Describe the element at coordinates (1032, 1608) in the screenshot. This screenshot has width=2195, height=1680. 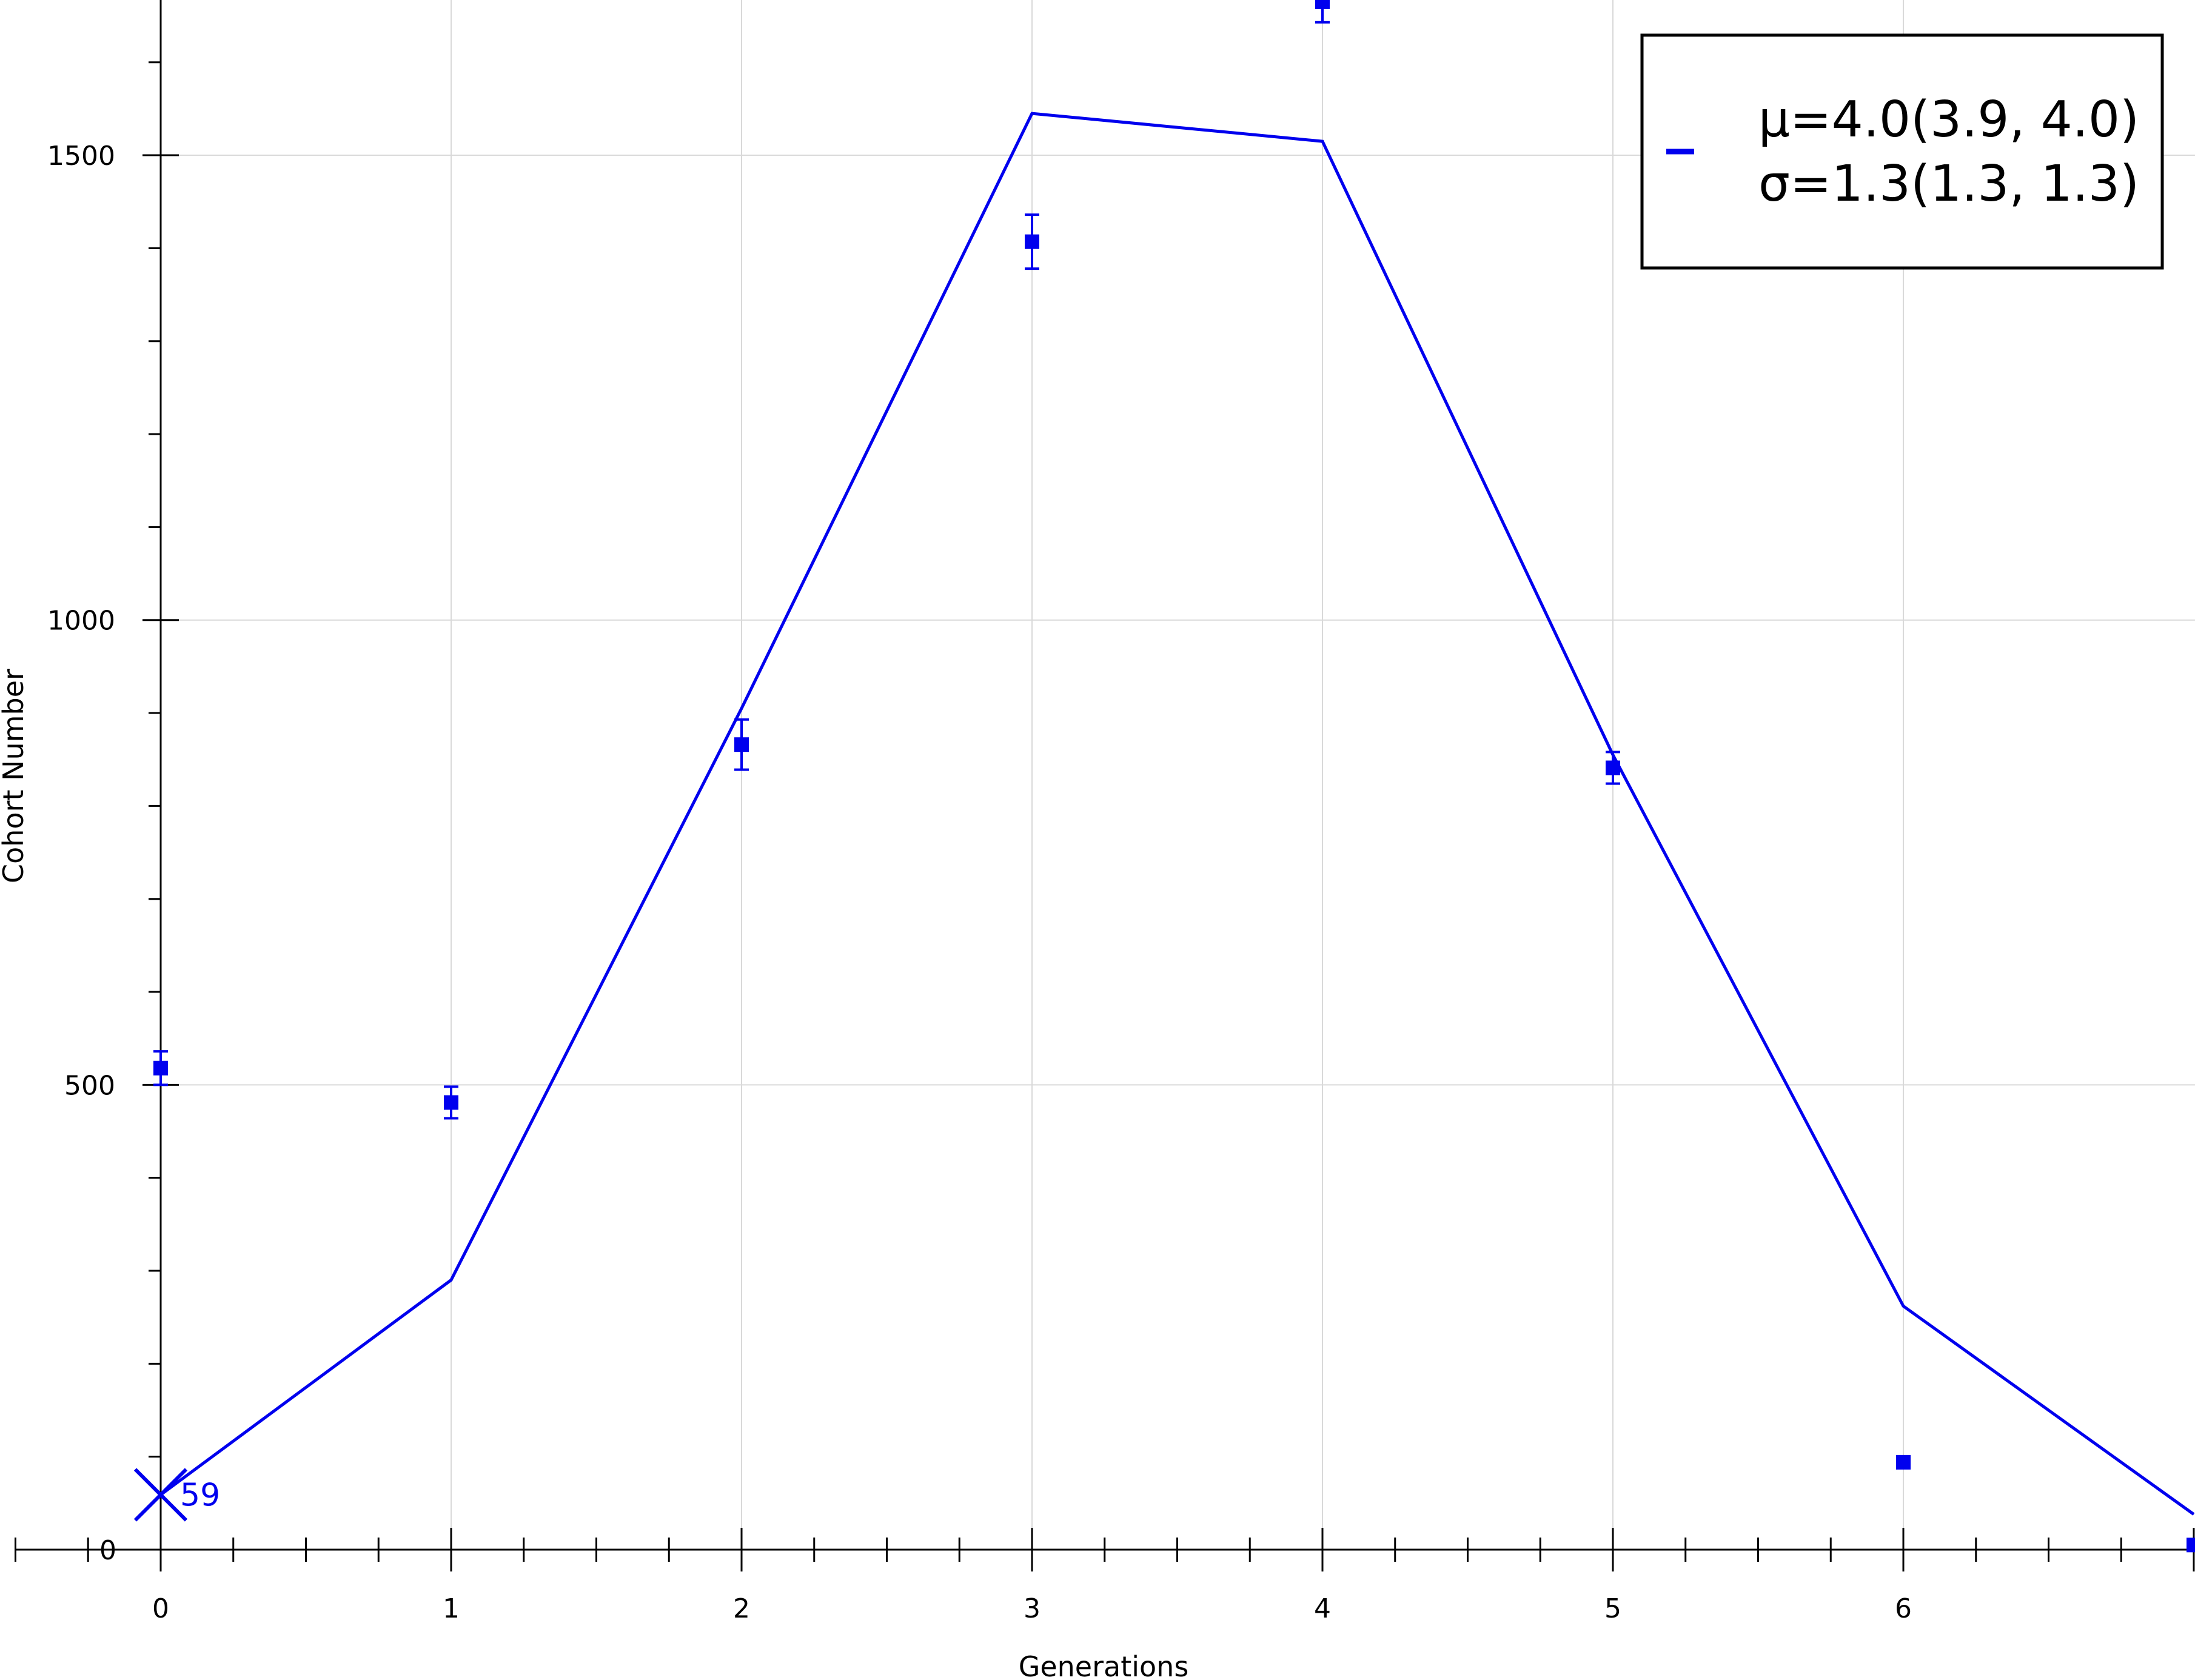
I see `x-tick-label: 3` at that location.